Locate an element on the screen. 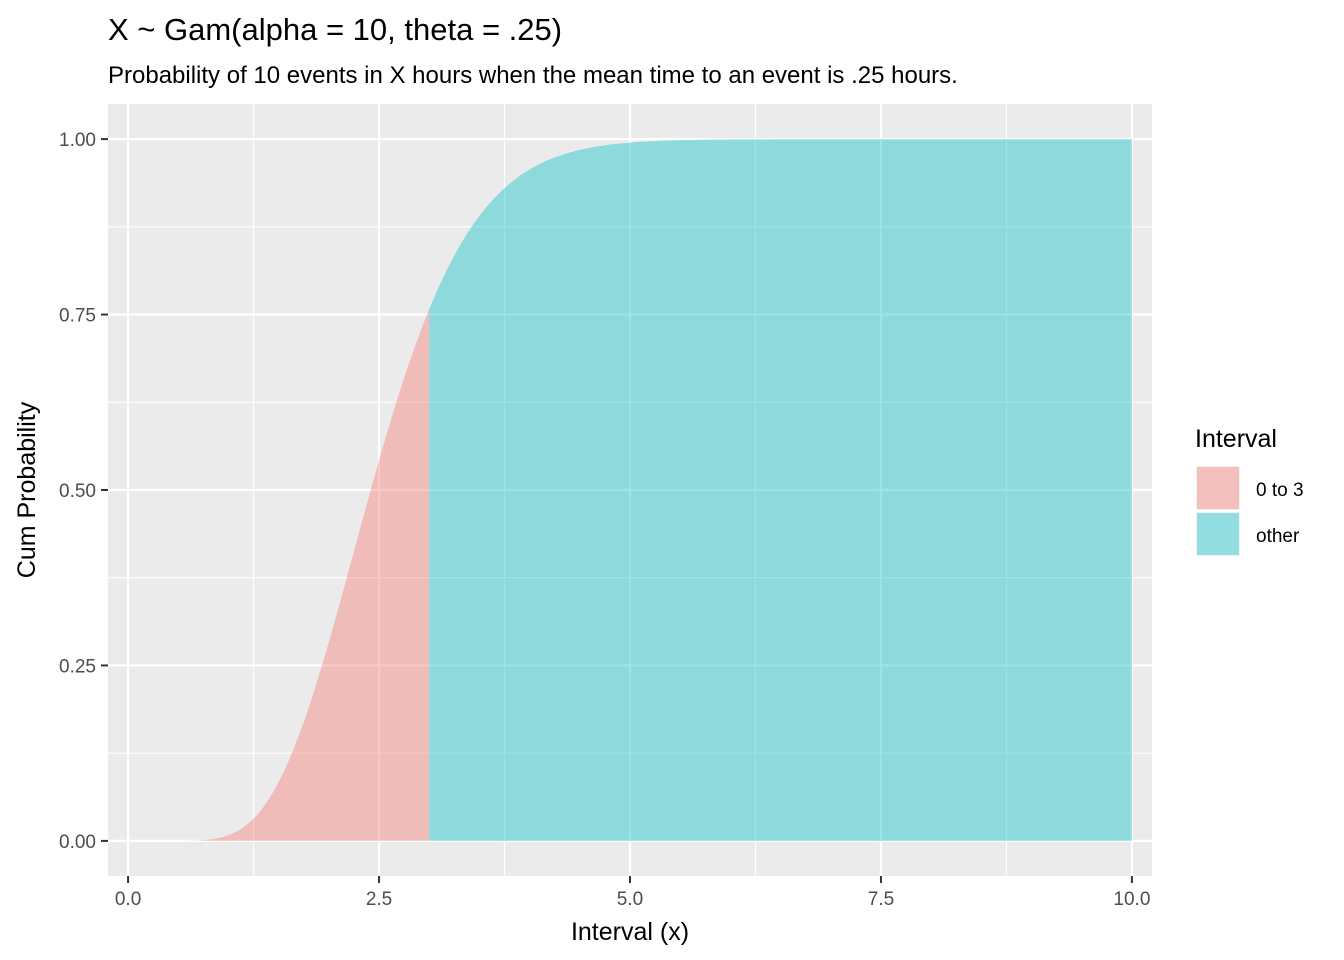 Image resolution: width=1344 pixels, height=960 pixels. x-tick-label: 5.0 is located at coordinates (630, 899).